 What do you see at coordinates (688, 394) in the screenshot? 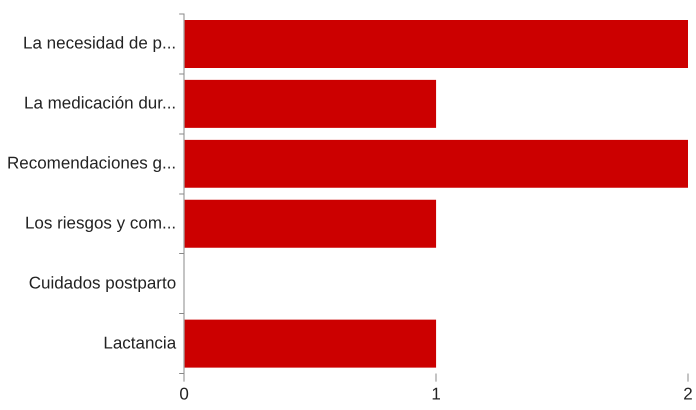
I see `x-tick-label: 2` at bounding box center [688, 394].